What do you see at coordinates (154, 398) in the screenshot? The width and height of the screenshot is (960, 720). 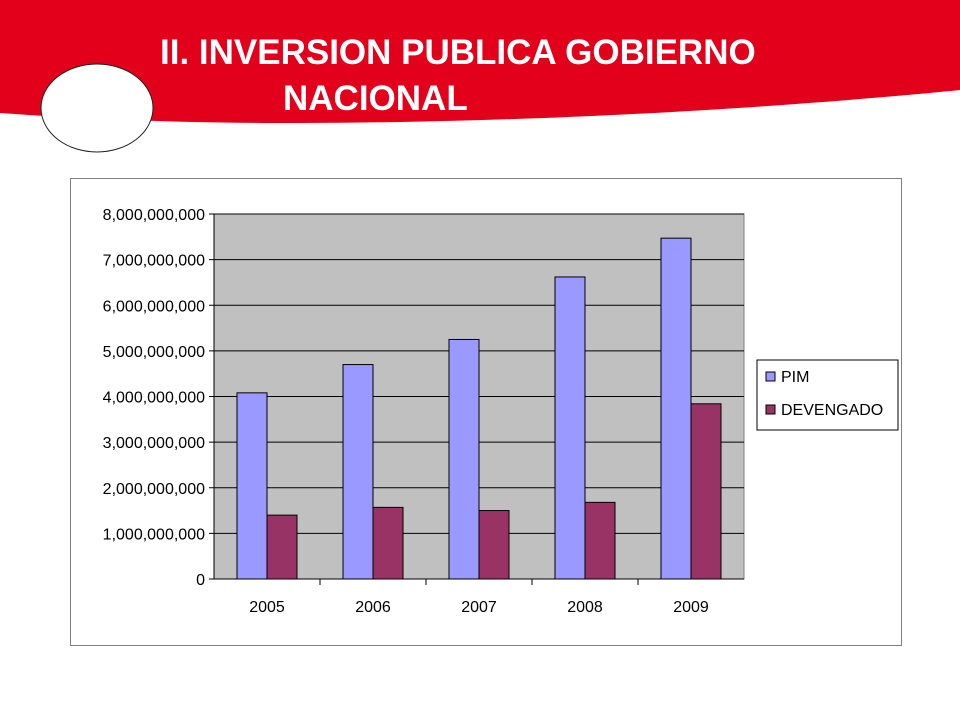 I see `y-tick-label: 4,000,000,000` at bounding box center [154, 398].